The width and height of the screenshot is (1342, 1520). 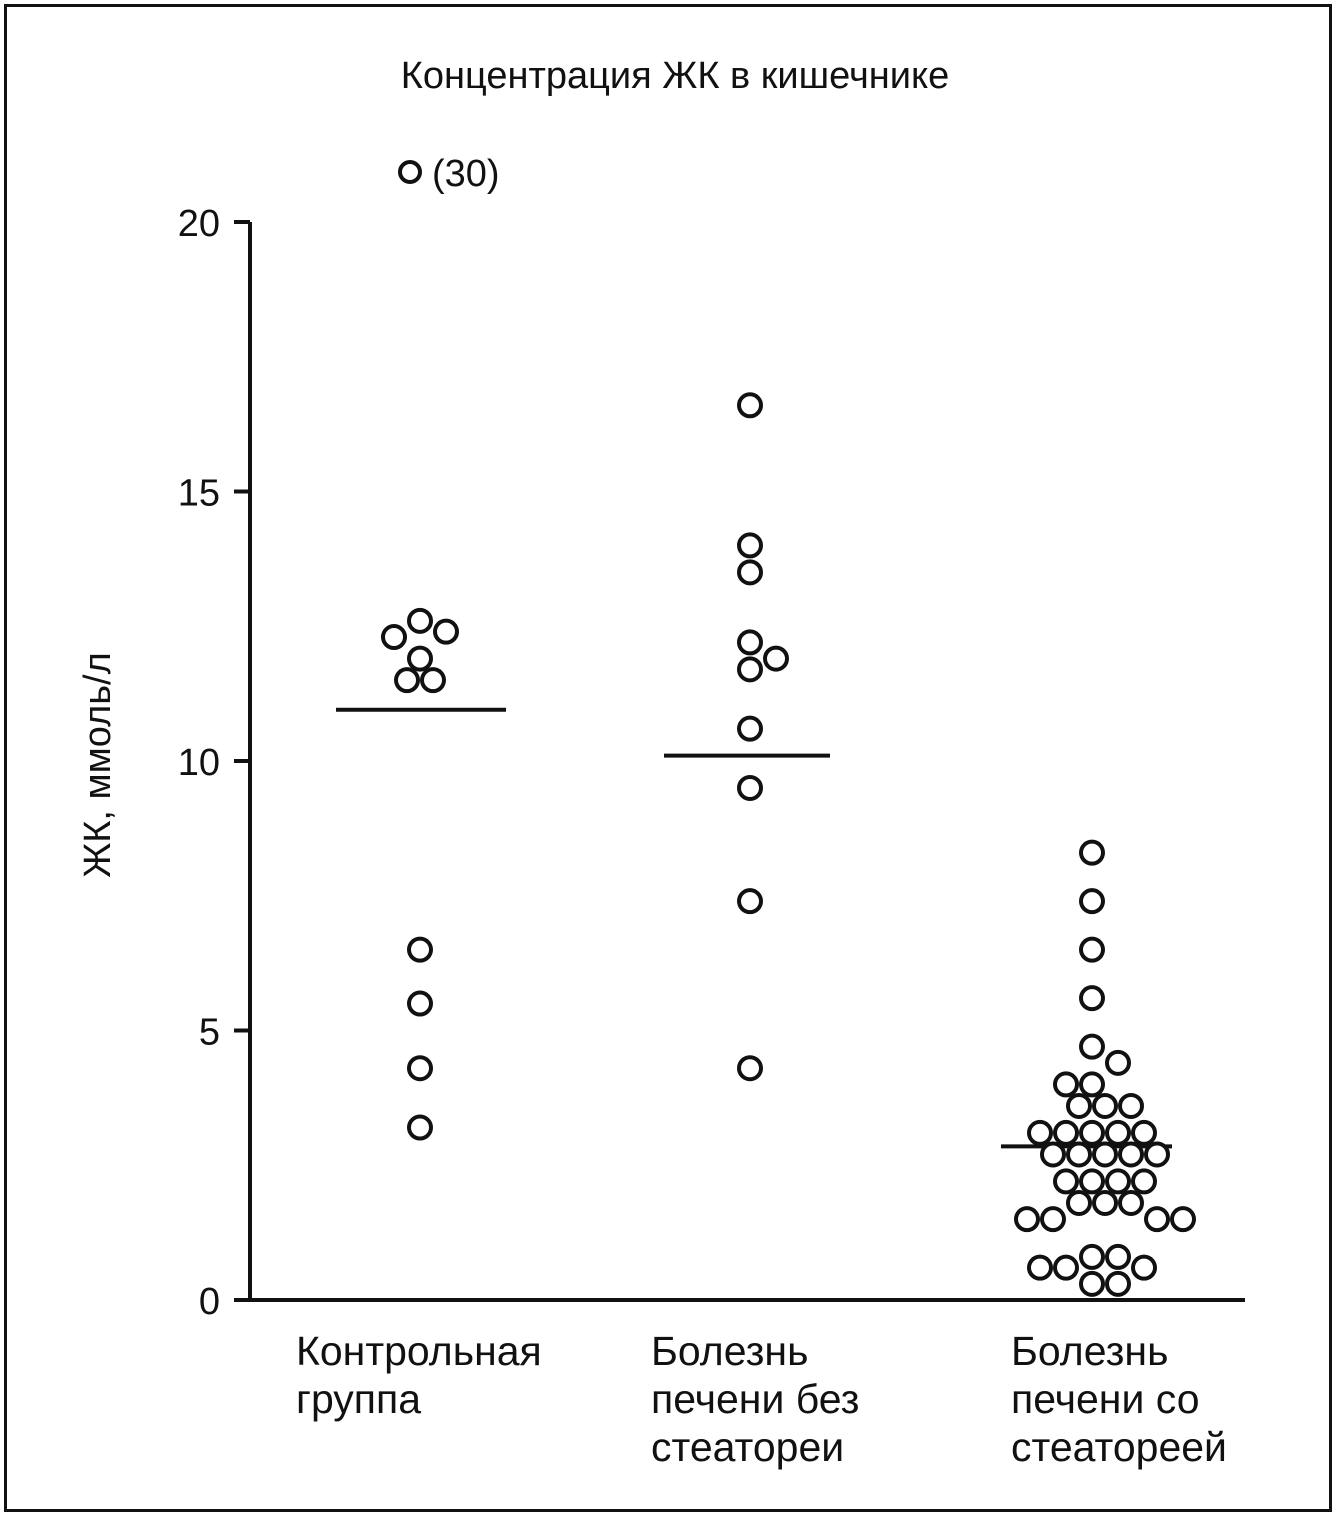 I want to click on x-category-line: печени без, so click(x=755, y=1399).